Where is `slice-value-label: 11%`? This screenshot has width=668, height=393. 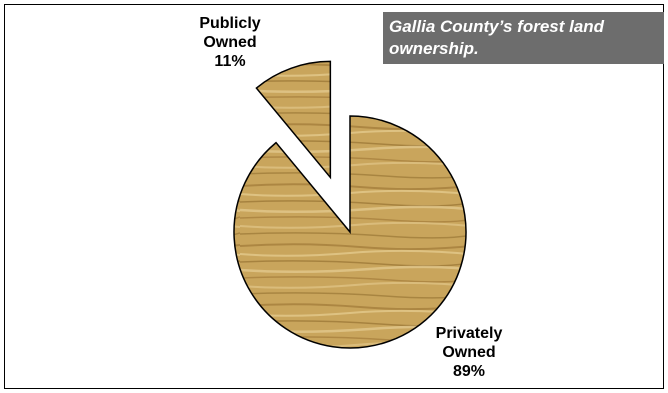 slice-value-label: 11% is located at coordinates (230, 61).